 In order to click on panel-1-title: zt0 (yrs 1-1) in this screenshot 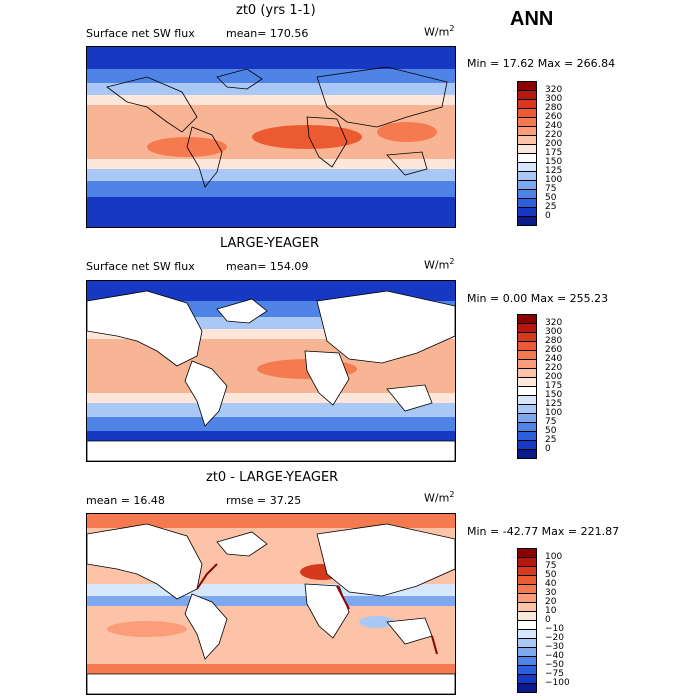, I will do `click(276, 10)`.